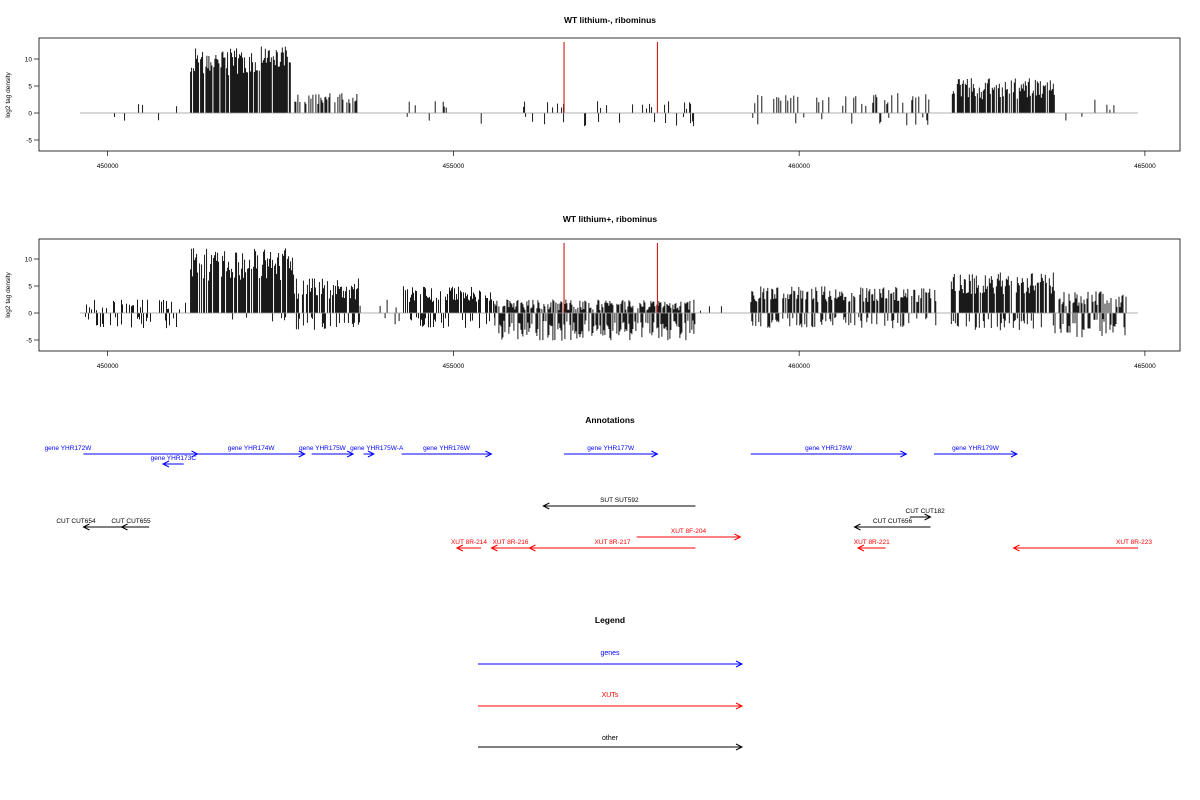 This screenshot has width=1200, height=800. I want to click on feature-label: gene YHR179W, so click(976, 448).